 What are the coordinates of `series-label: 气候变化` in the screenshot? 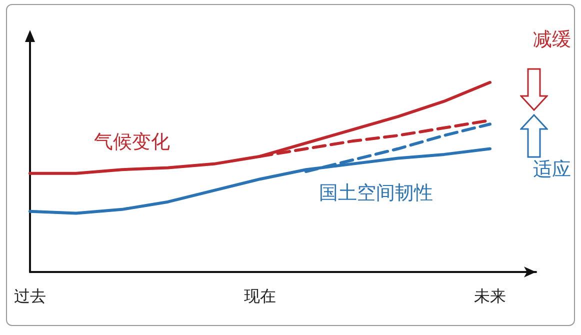 It's located at (132, 142).